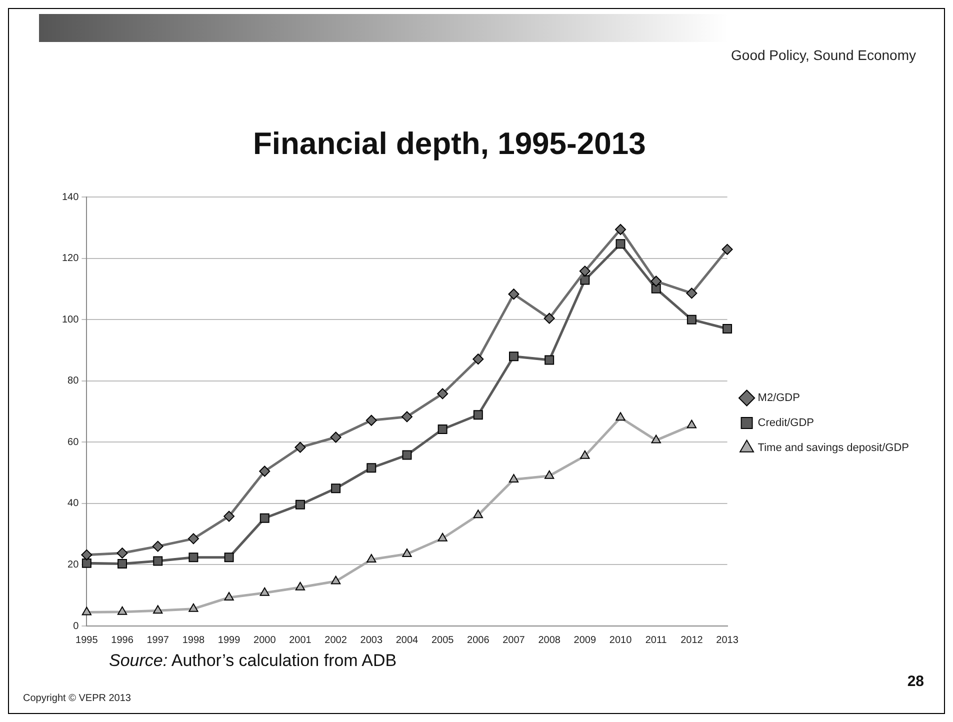 This screenshot has height=722, width=953. I want to click on x-tick-label: 2008, so click(549, 640).